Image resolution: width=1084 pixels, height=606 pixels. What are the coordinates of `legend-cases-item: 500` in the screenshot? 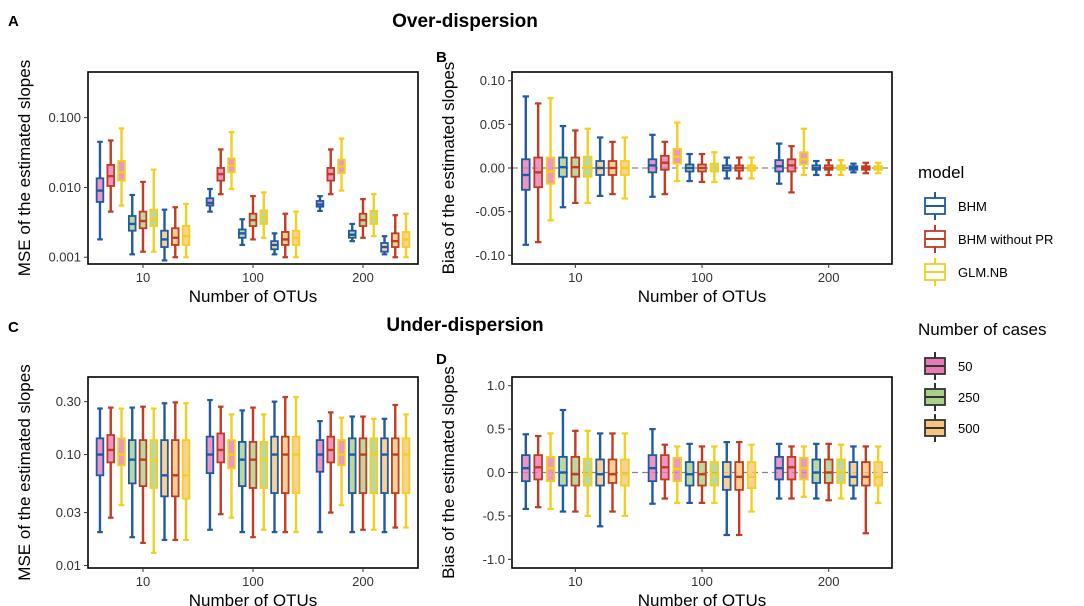 It's located at (952, 428).